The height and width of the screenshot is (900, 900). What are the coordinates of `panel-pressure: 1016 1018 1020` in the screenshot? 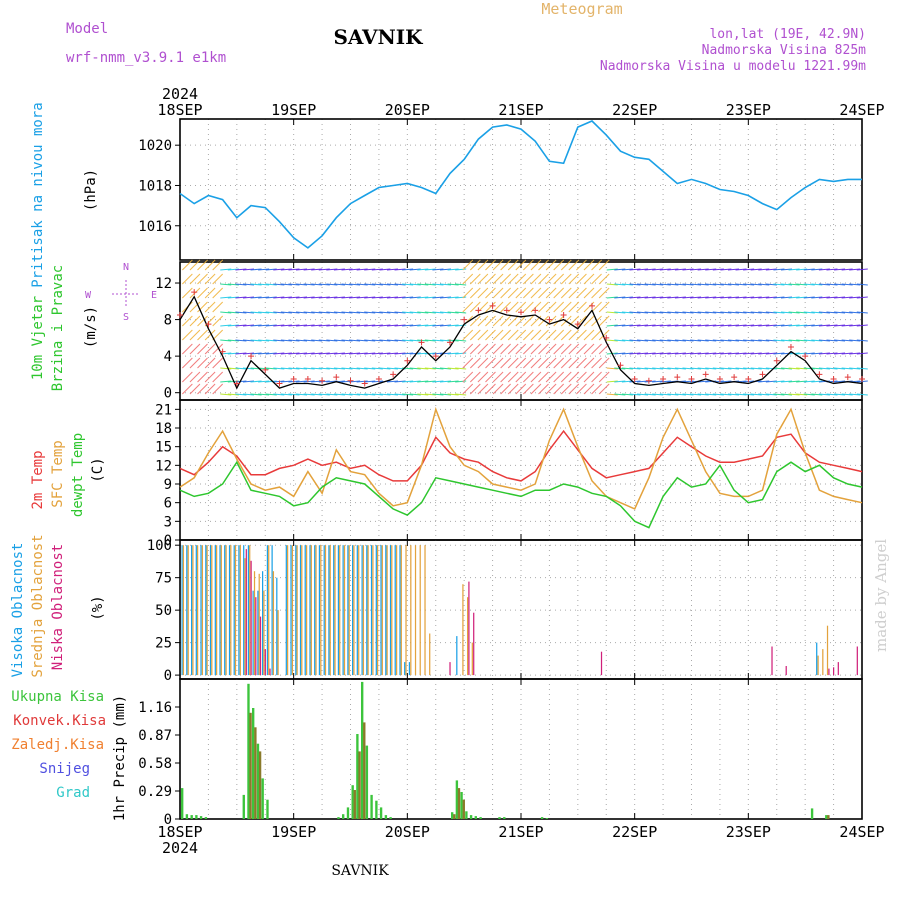 It's located at (500, 189).